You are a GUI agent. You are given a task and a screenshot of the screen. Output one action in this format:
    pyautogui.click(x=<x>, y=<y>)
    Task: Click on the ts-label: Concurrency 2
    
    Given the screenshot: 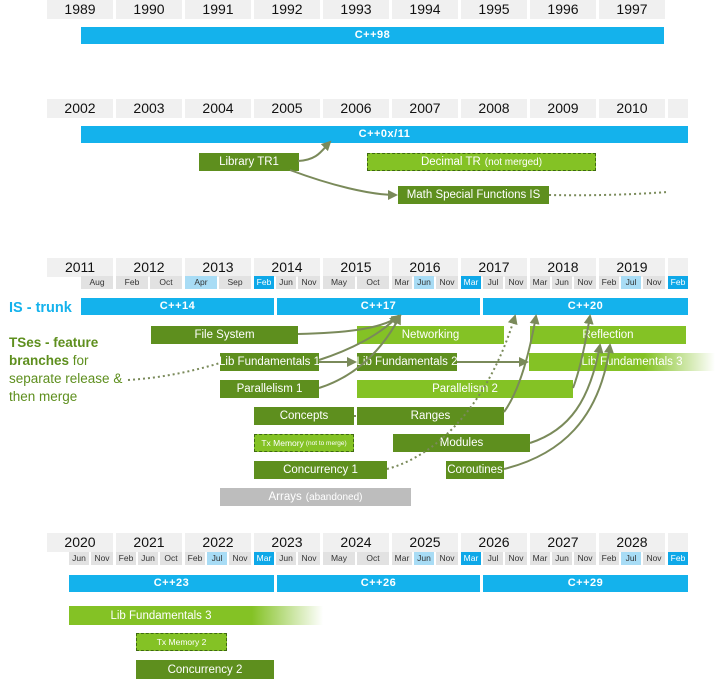 What is the action you would take?
    pyautogui.click(x=205, y=669)
    